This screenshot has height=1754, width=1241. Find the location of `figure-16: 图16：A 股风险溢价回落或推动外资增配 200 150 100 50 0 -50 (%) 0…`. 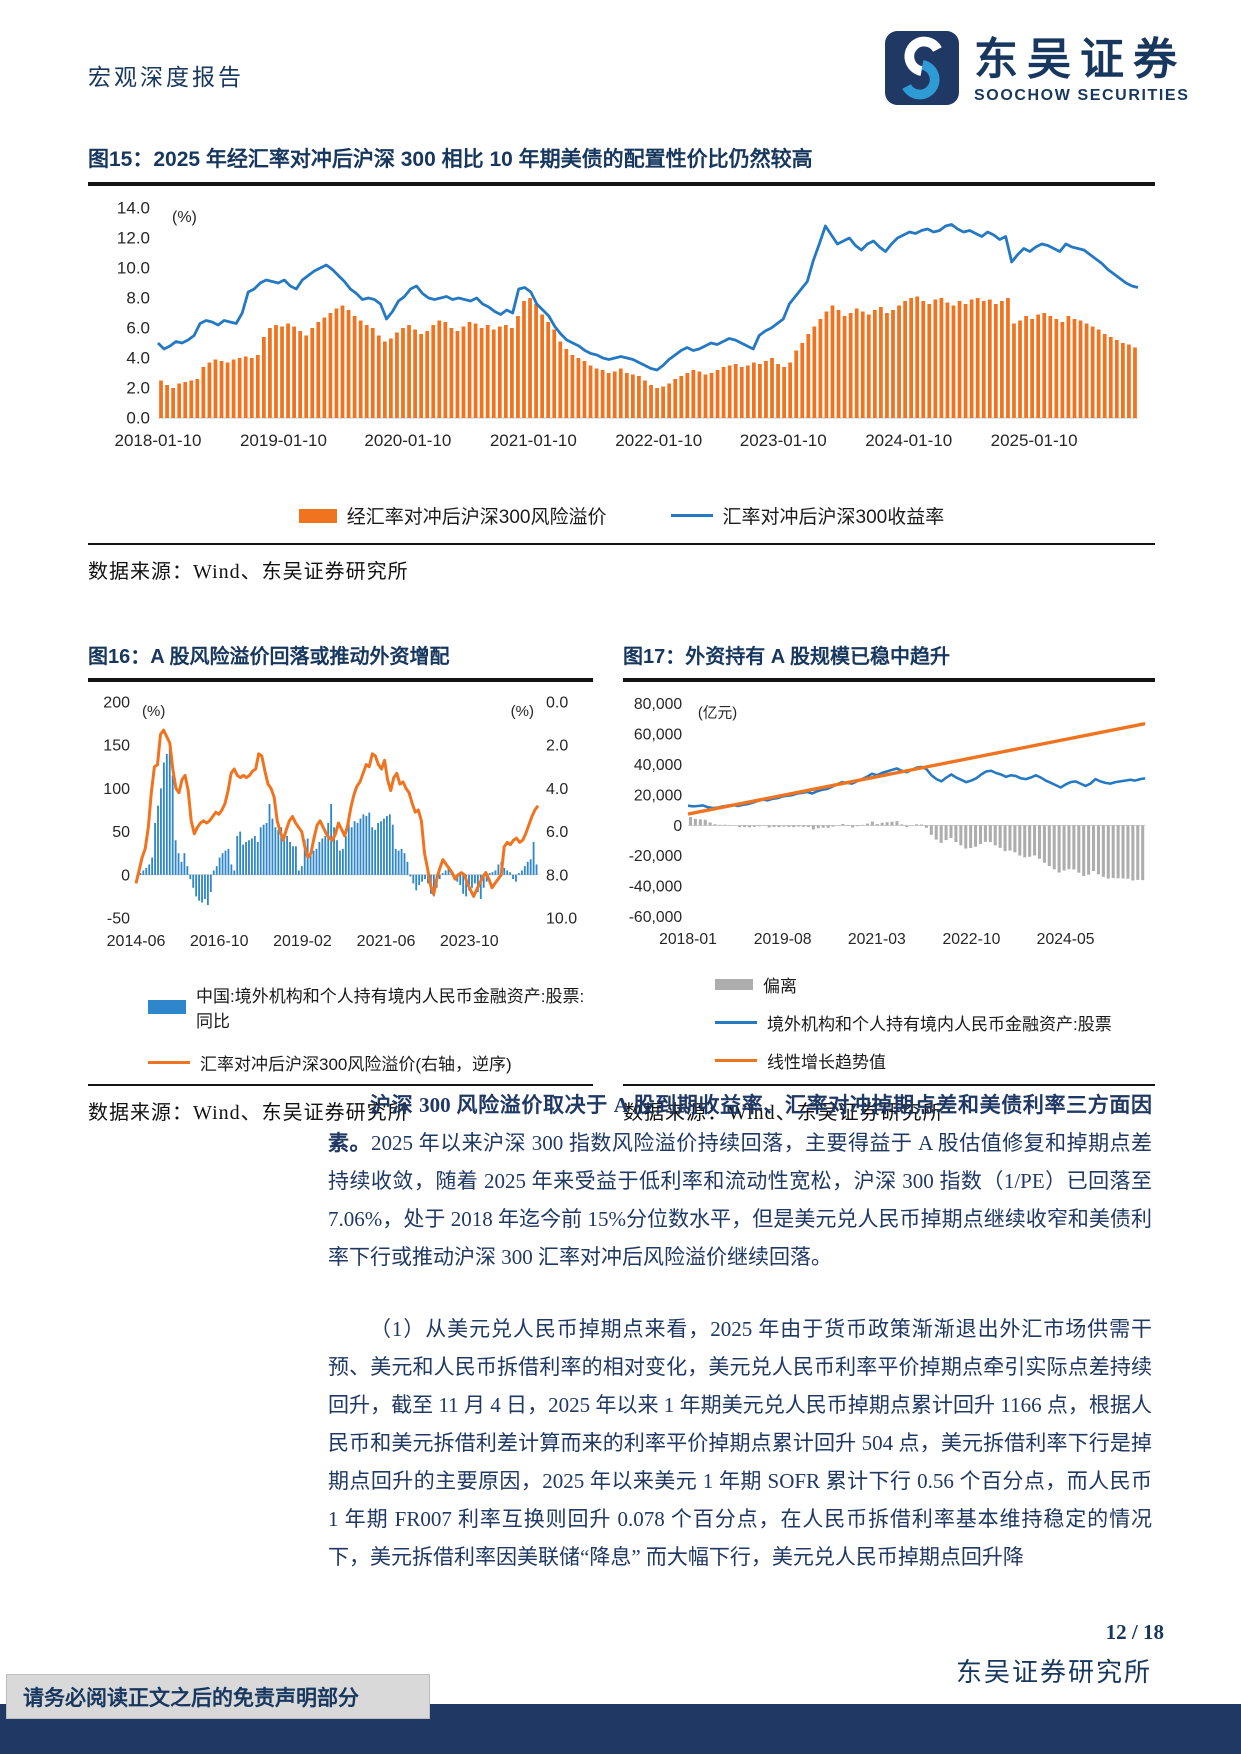

figure-16: 图16：A 股风险溢价回落或推动外资增配 200 150 100 50 0 -50 (%) 0… is located at coordinates (340, 882).